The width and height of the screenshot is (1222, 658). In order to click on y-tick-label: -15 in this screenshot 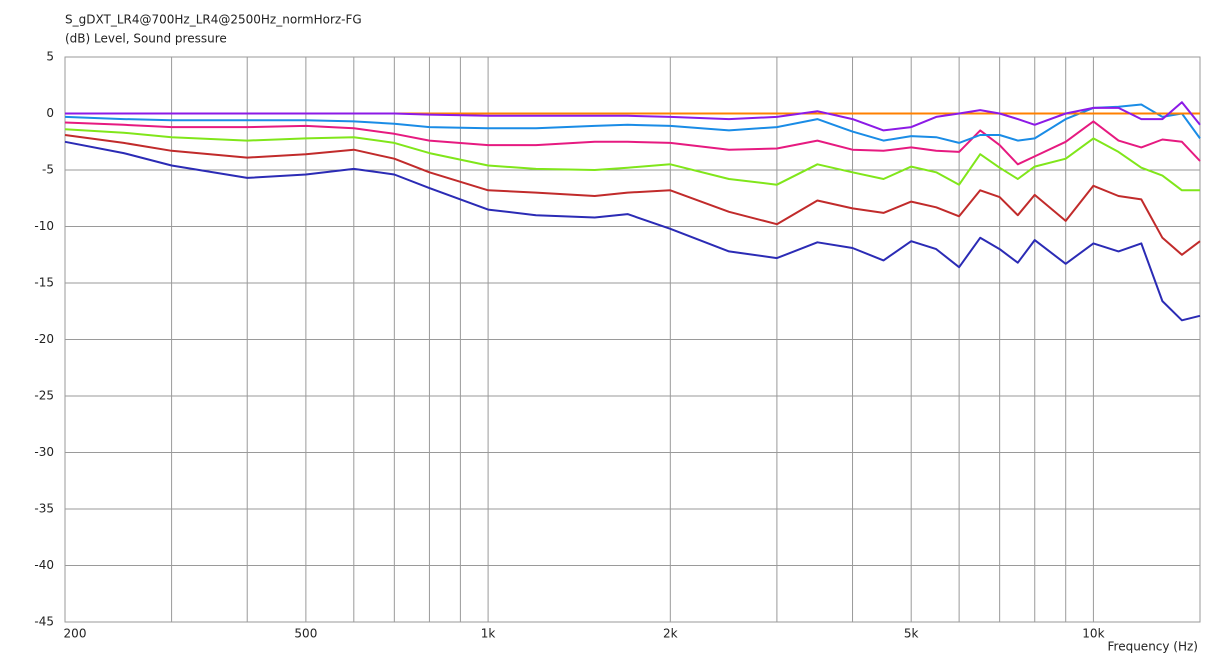, I will do `click(44, 283)`.